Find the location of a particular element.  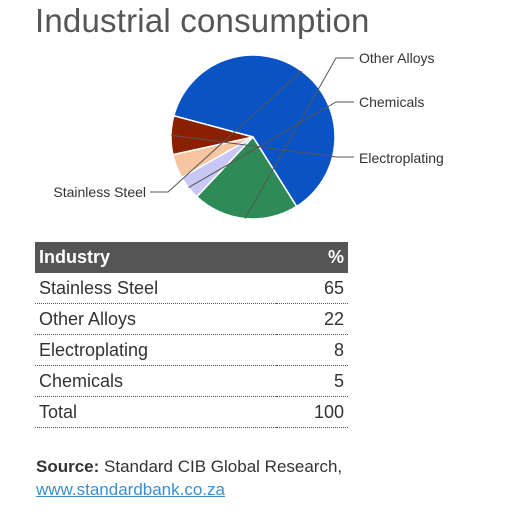

table-row-total: Total 100 is located at coordinates (191, 412).